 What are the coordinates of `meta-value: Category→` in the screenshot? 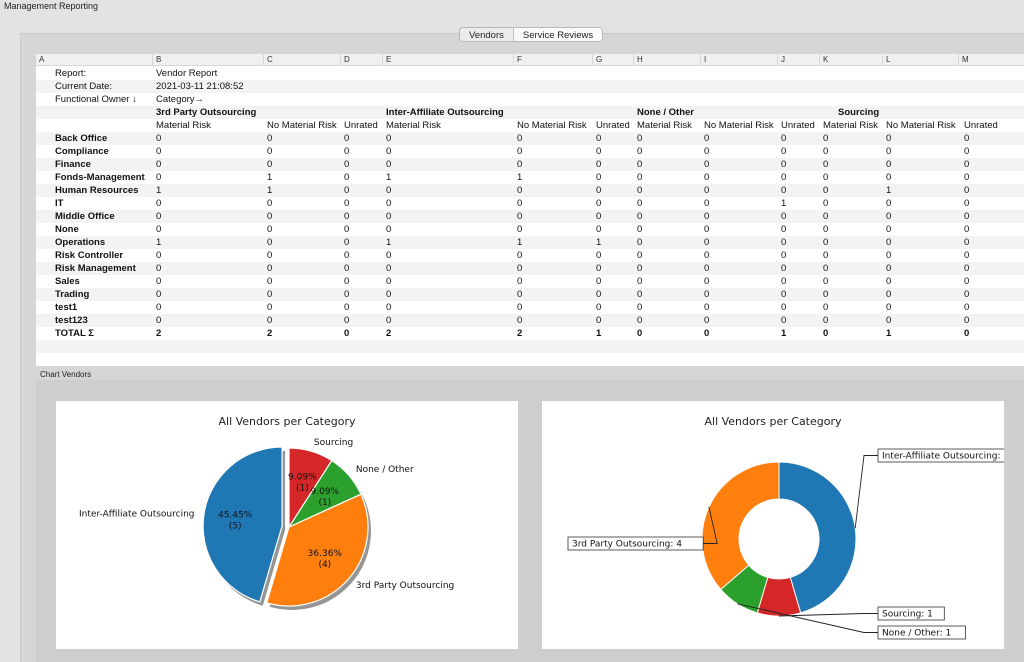 It's located at (180, 99).